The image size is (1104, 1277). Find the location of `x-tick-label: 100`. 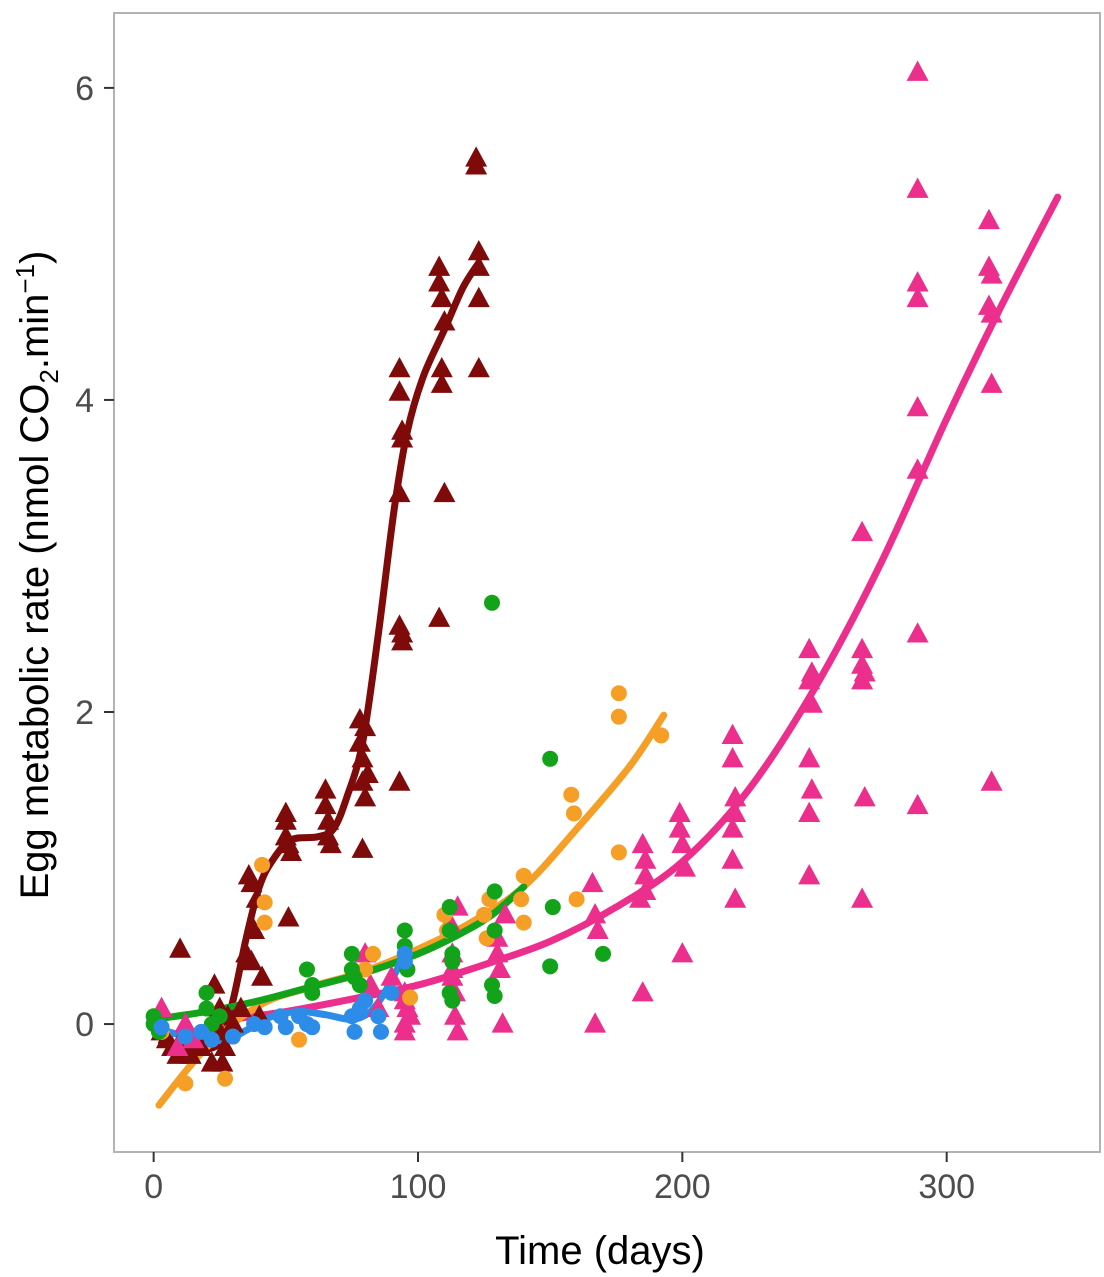

x-tick-label: 100 is located at coordinates (418, 1187).